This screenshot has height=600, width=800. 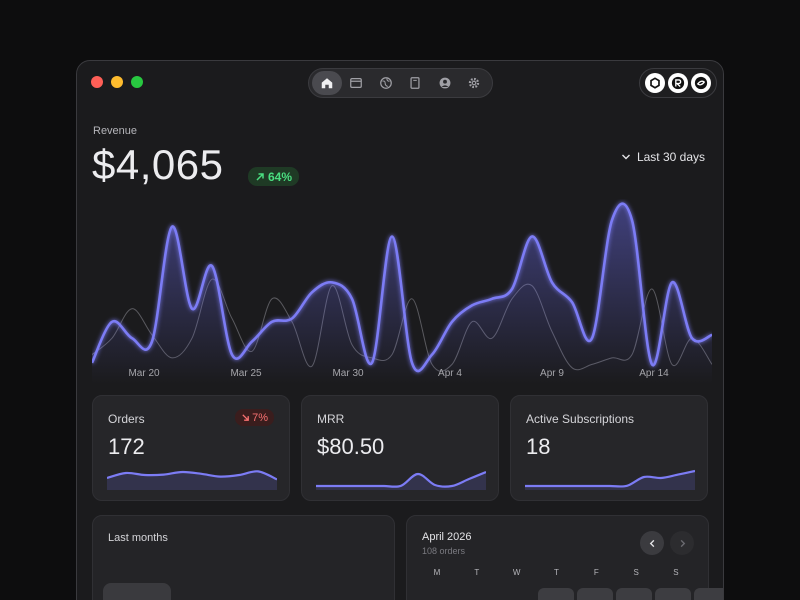 I want to click on close-window-button, so click(x=97, y=82).